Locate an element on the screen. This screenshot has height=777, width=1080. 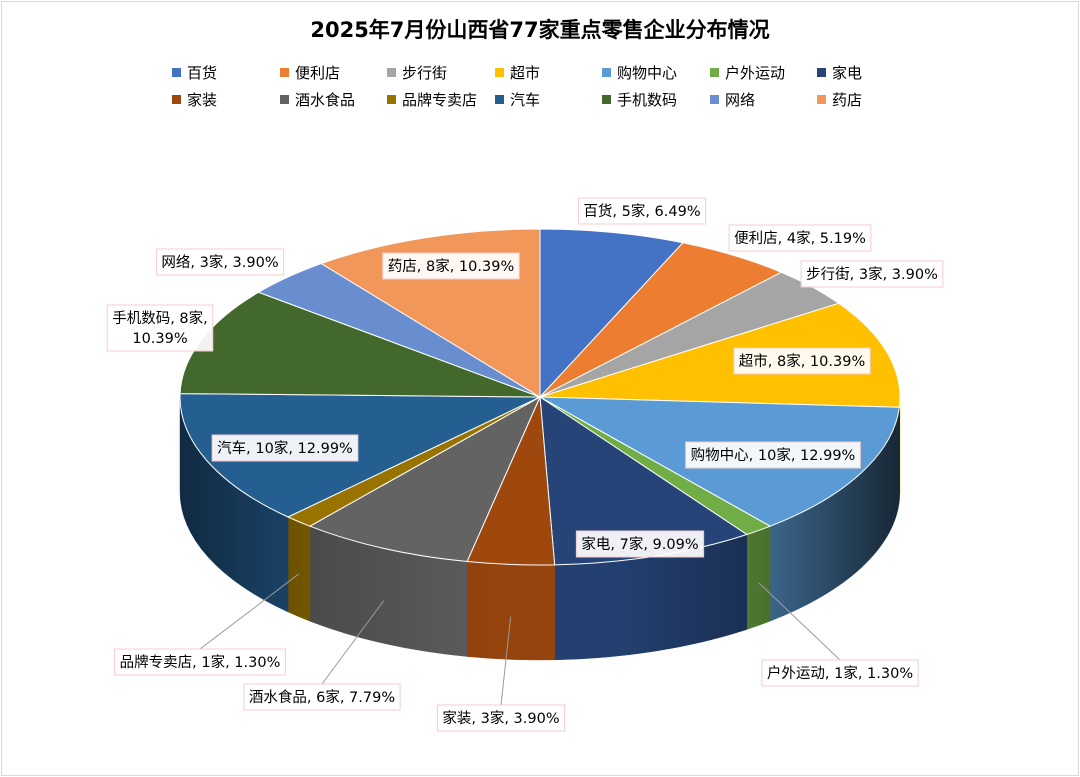
legend-item: 步行街 is located at coordinates (417, 72).